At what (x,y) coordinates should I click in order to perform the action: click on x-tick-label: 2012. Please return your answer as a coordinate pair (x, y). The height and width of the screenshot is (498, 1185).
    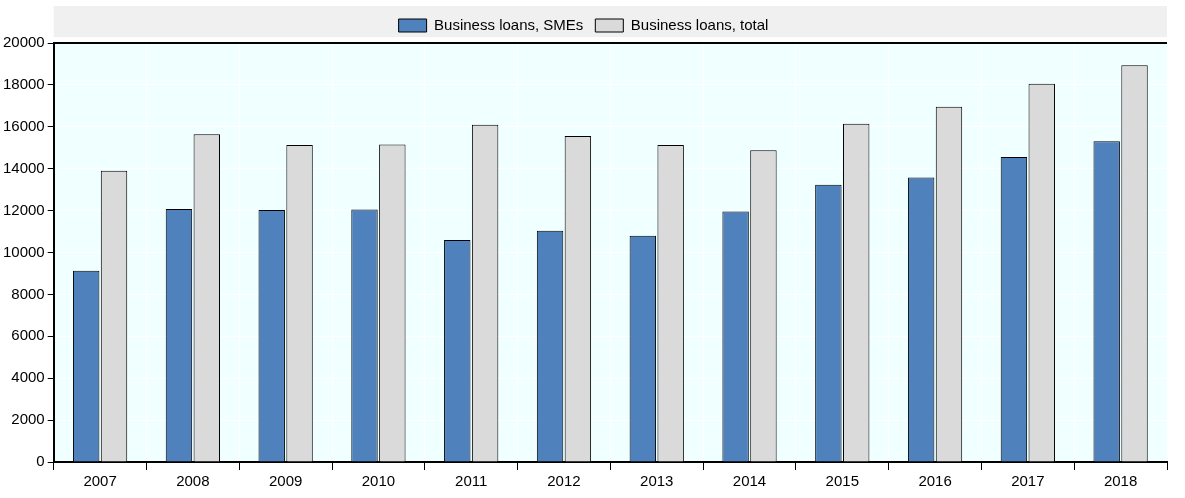
    Looking at the image, I should click on (564, 481).